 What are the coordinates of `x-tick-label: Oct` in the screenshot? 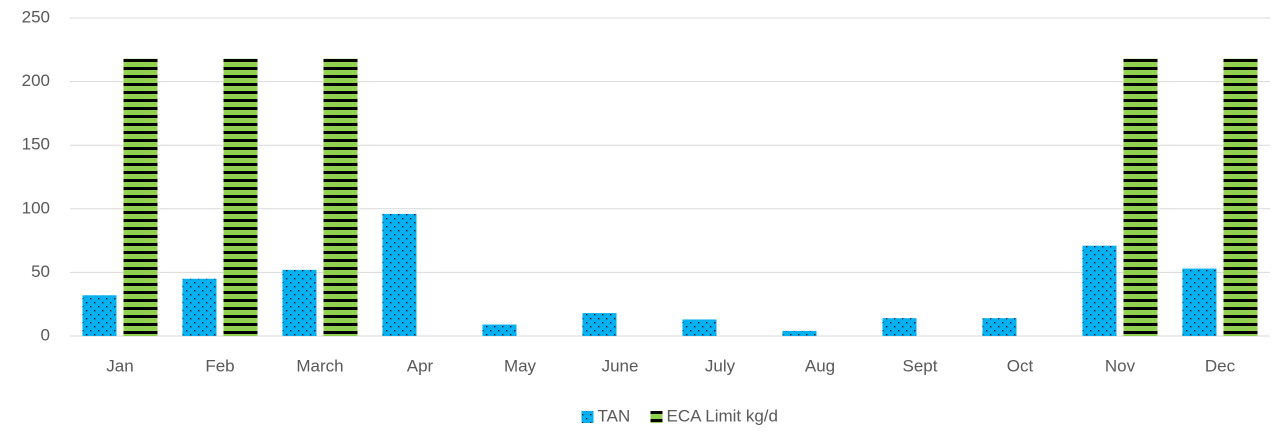 It's located at (1020, 365).